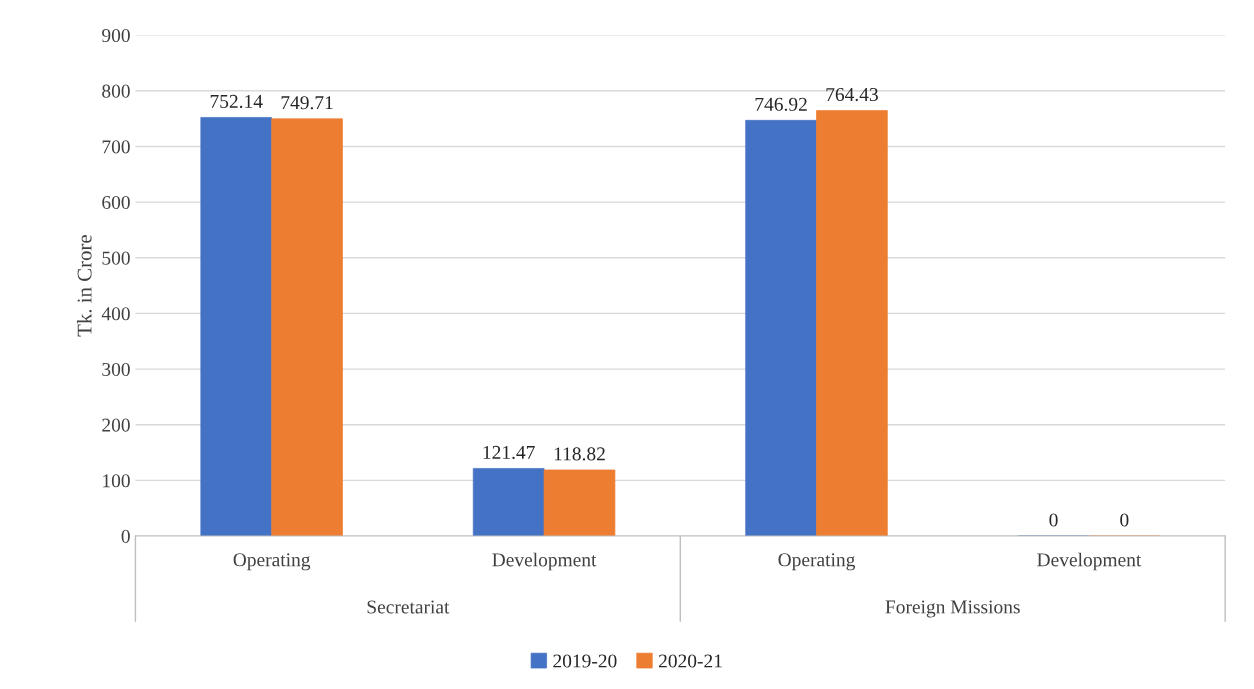 The width and height of the screenshot is (1254, 689). Describe the element at coordinates (116, 481) in the screenshot. I see `y-tick-label: 100` at that location.